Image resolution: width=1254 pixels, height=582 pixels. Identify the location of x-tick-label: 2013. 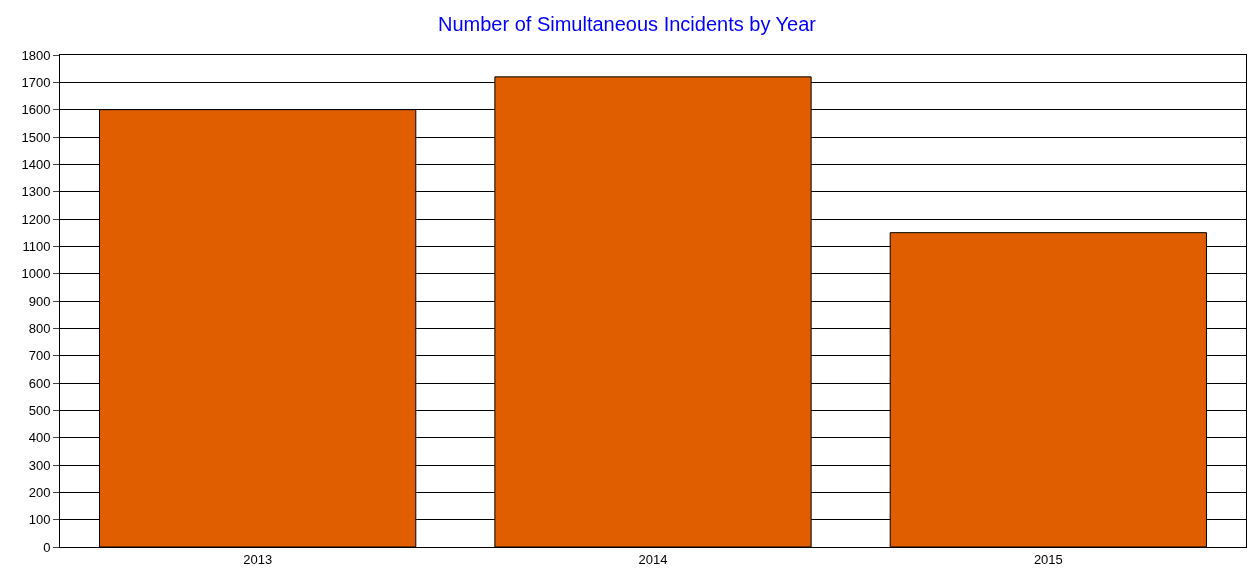
(258, 559).